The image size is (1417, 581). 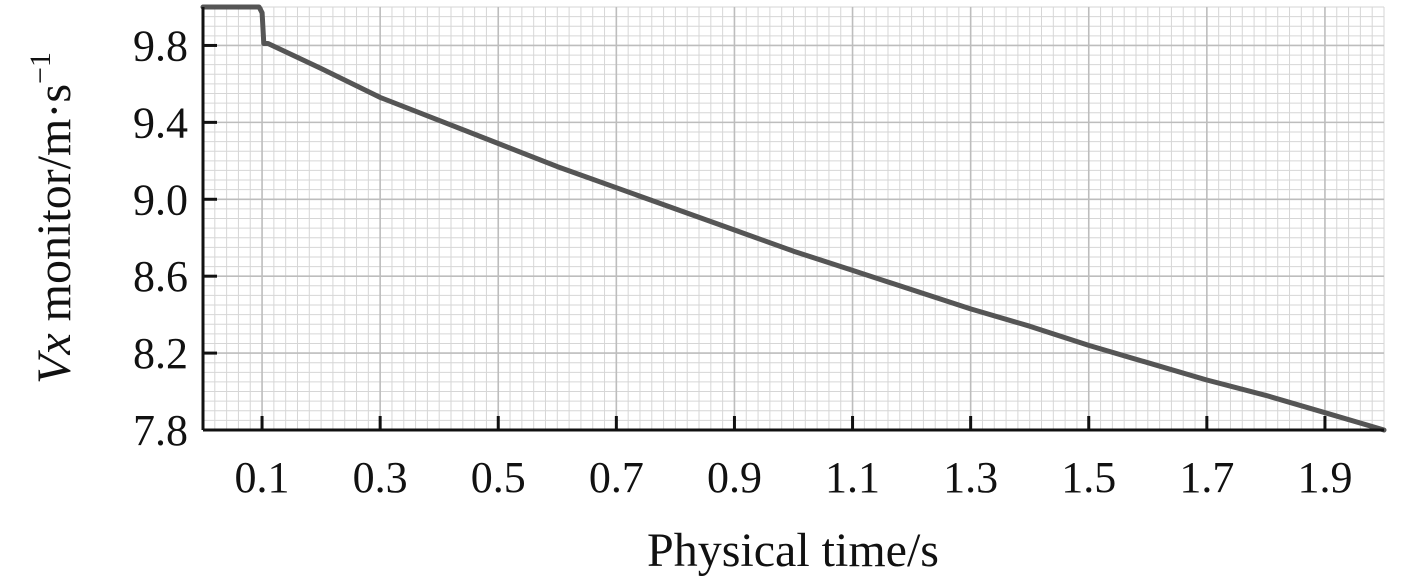 What do you see at coordinates (54, 358) in the screenshot?
I see `y-axis-label-symbol: Vx` at bounding box center [54, 358].